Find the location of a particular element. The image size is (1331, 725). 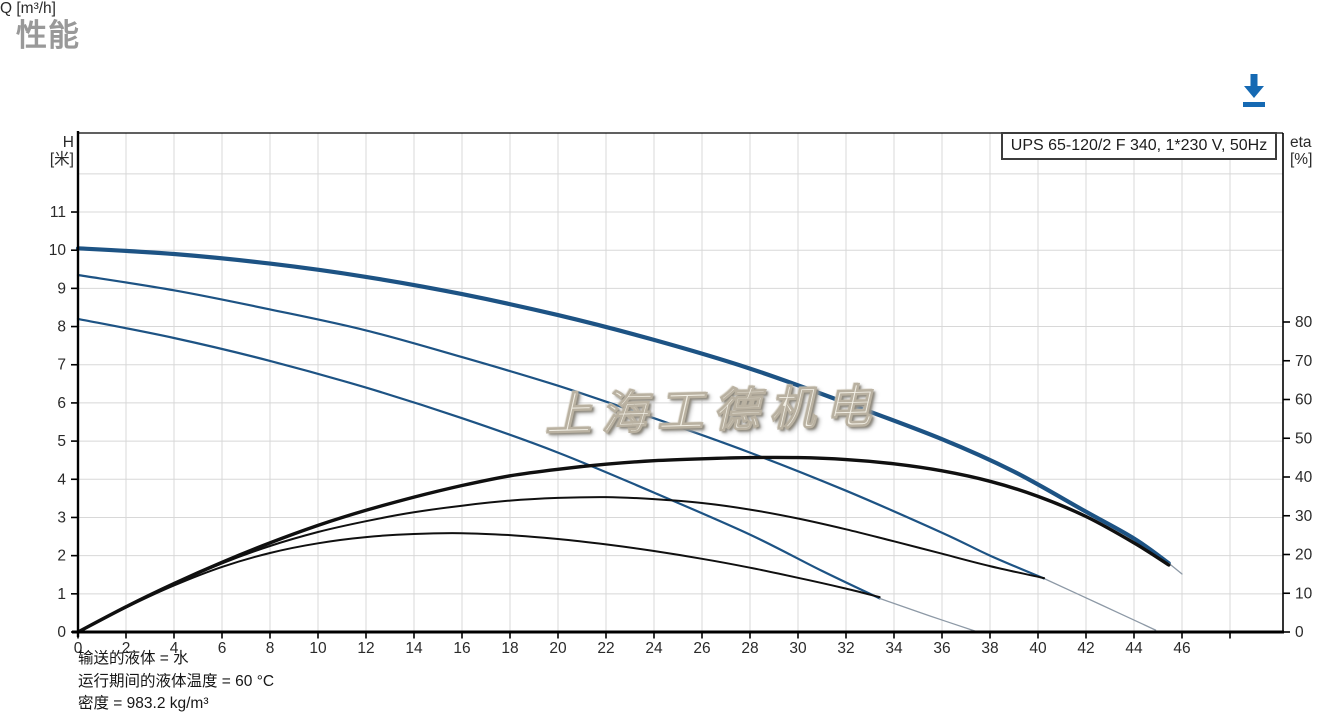

right-axis-quantity: eta is located at coordinates (1301, 142).